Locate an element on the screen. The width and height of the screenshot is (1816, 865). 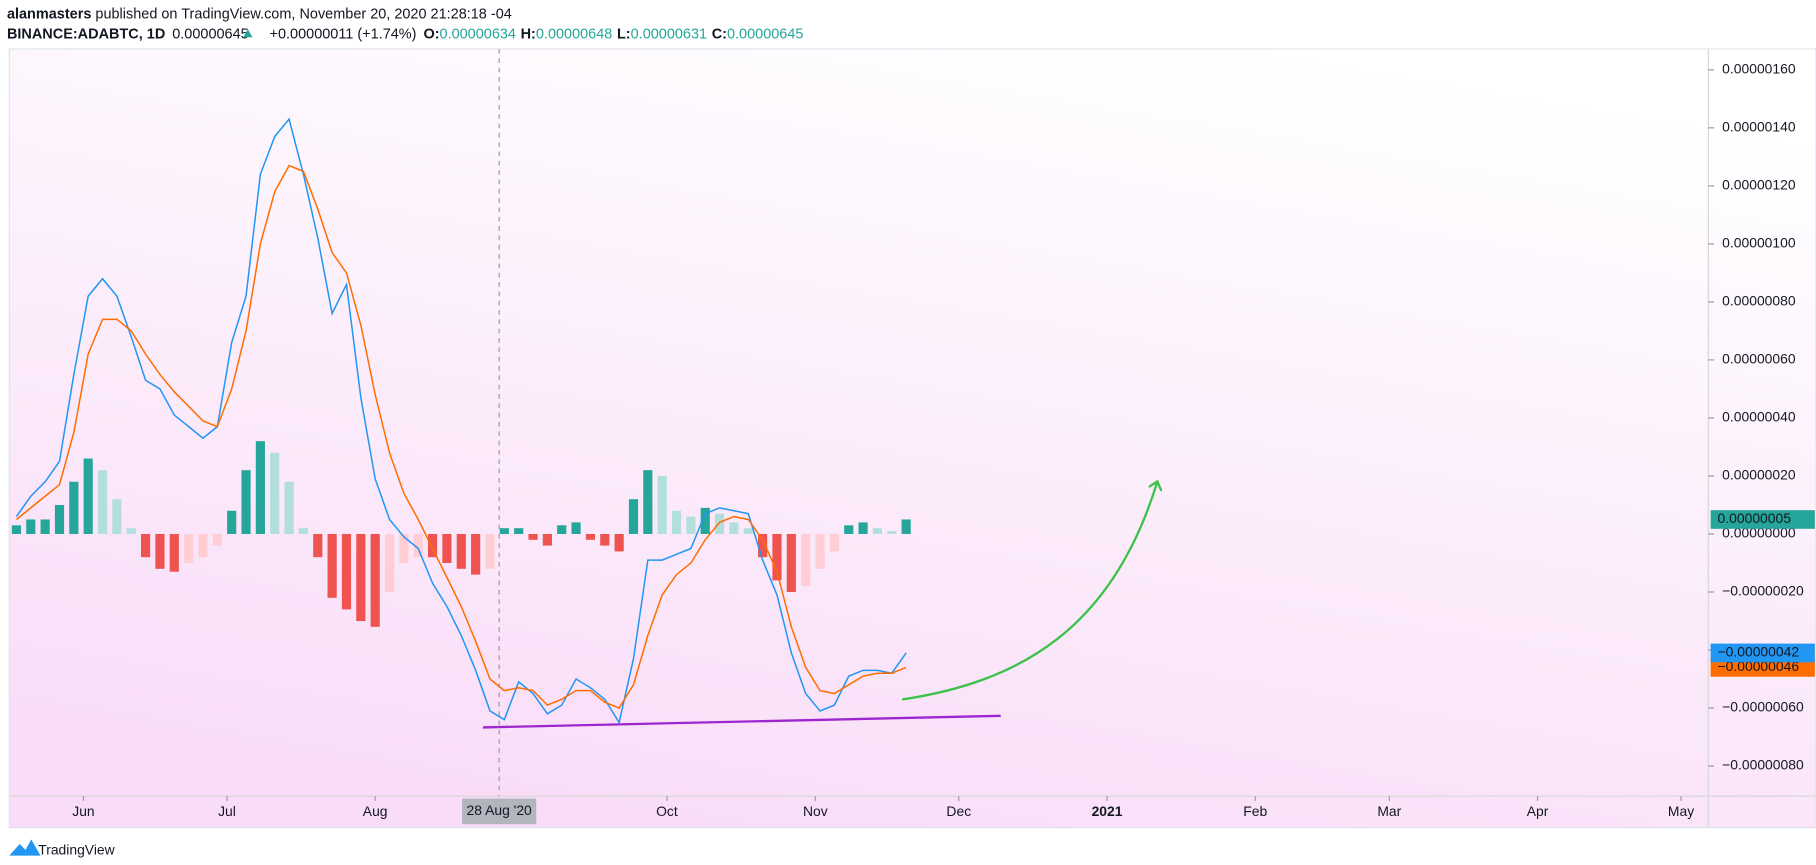
x-tick-label: Nov is located at coordinates (815, 811).